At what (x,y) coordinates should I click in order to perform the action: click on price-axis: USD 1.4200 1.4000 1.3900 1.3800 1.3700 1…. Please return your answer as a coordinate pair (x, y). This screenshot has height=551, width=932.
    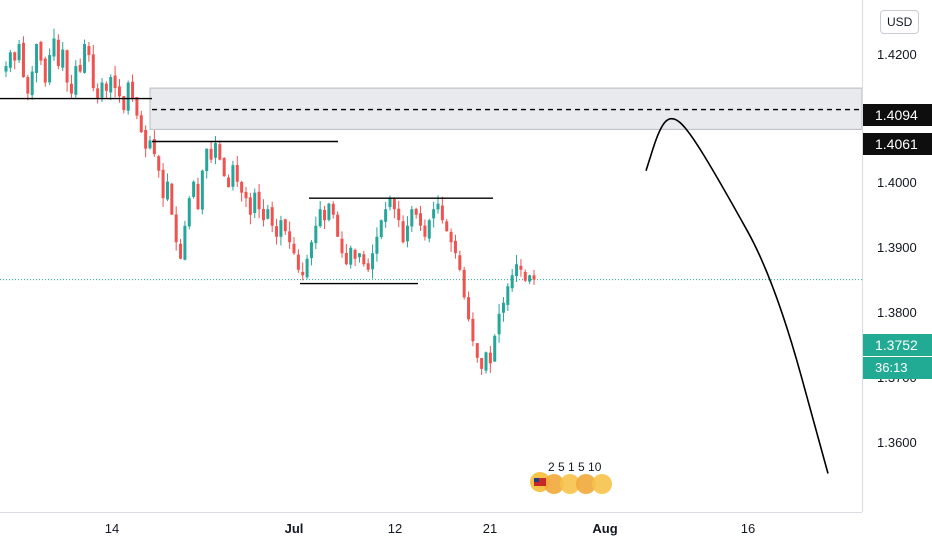
    Looking at the image, I should click on (897, 256).